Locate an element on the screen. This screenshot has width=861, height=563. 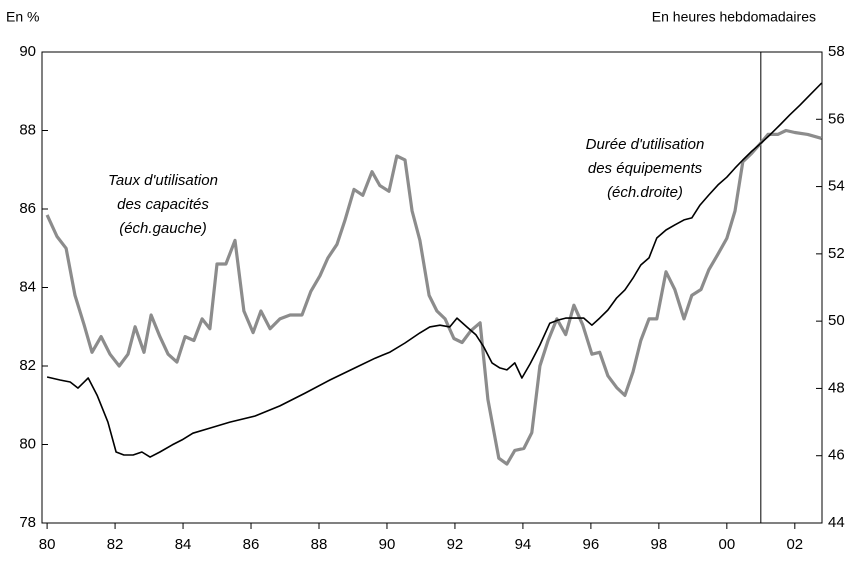
y-axis-unit: En % is located at coordinates (22, 17).